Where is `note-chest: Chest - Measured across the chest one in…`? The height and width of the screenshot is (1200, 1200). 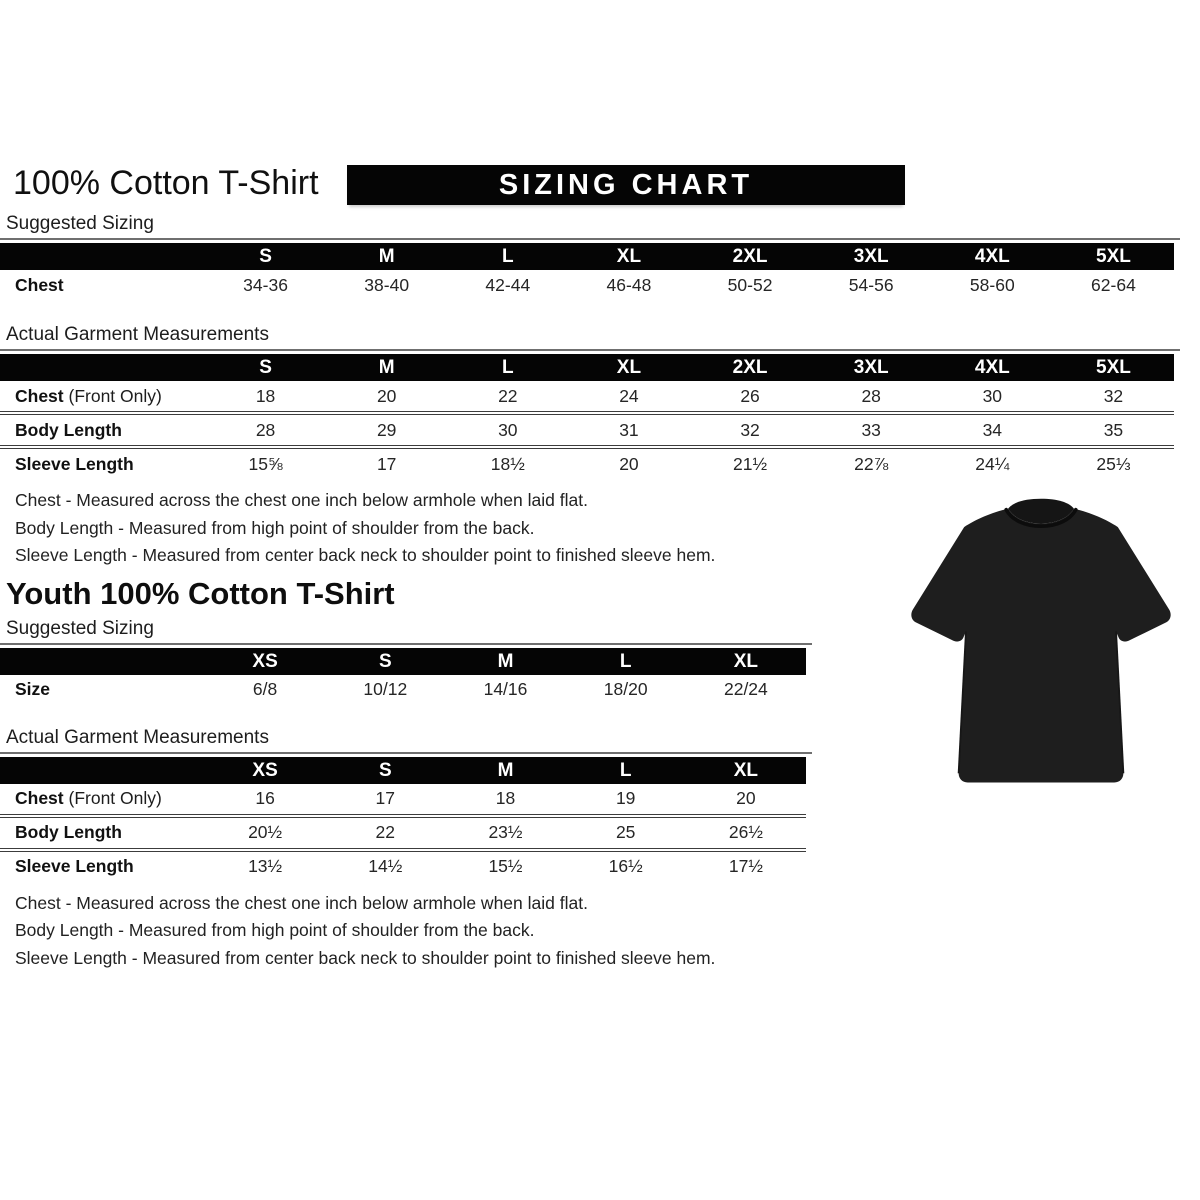 note-chest: Chest - Measured across the chest one in… is located at coordinates (301, 500).